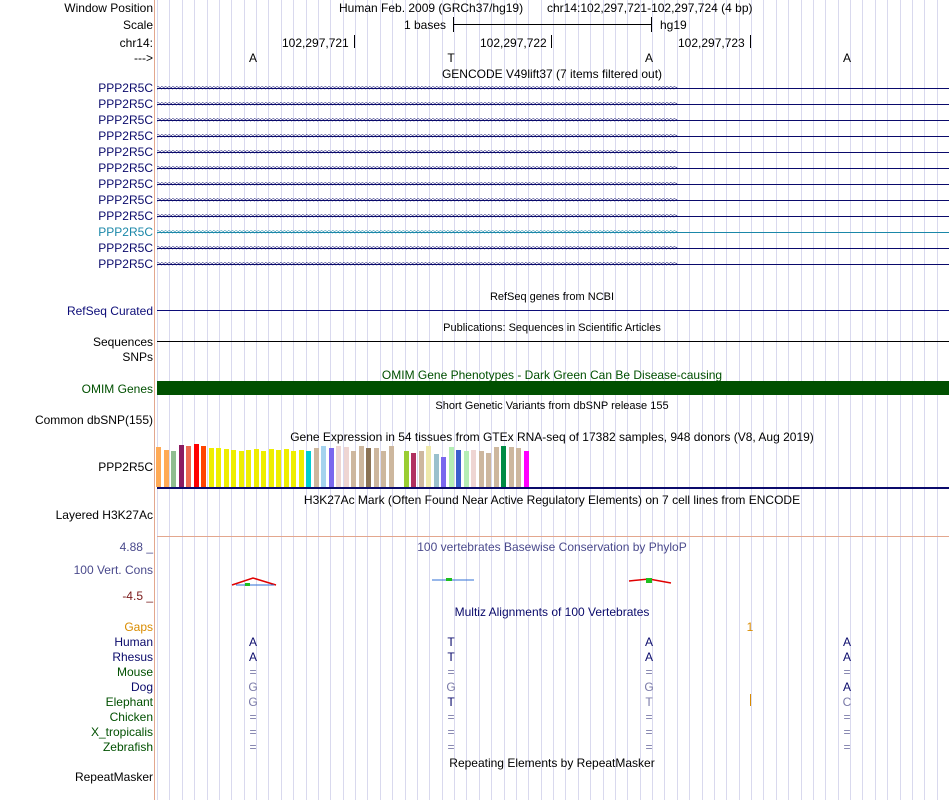 This screenshot has height=800, width=950. Describe the element at coordinates (113, 570) in the screenshot. I see `phylop-track-label: 100 Vert. Cons` at that location.